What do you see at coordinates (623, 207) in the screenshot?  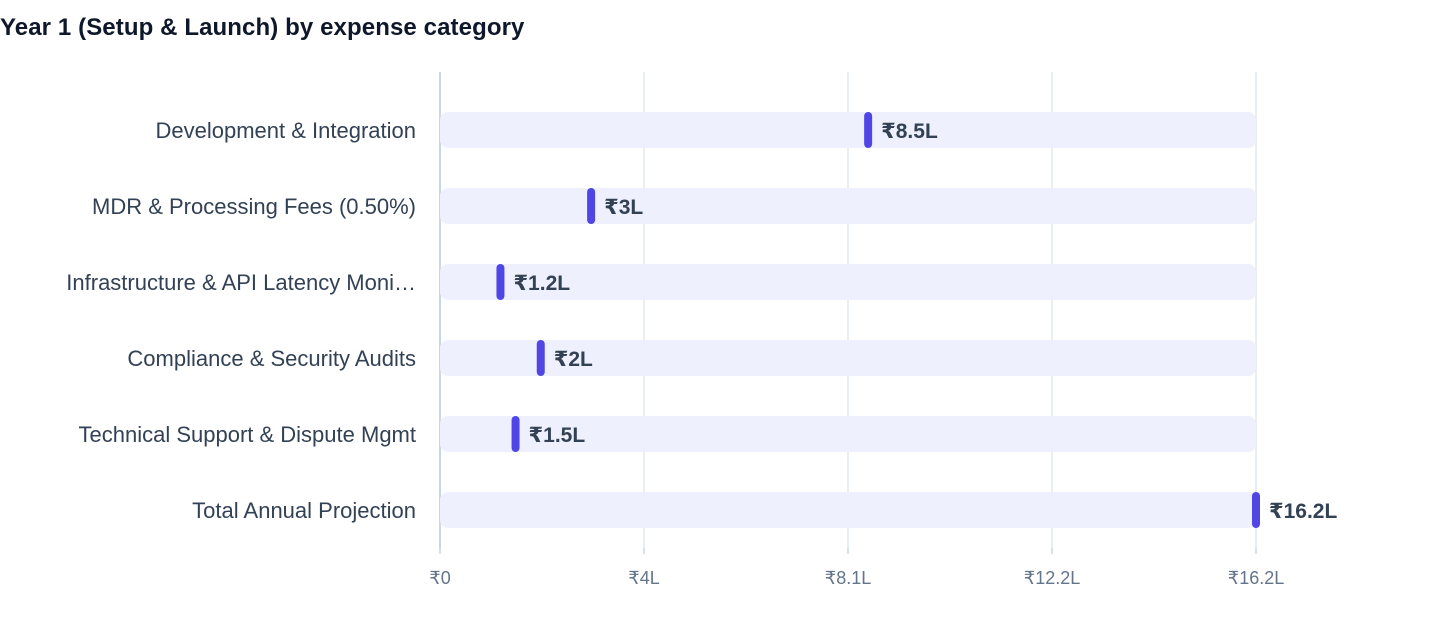 I see `value-label: ₹3L` at bounding box center [623, 207].